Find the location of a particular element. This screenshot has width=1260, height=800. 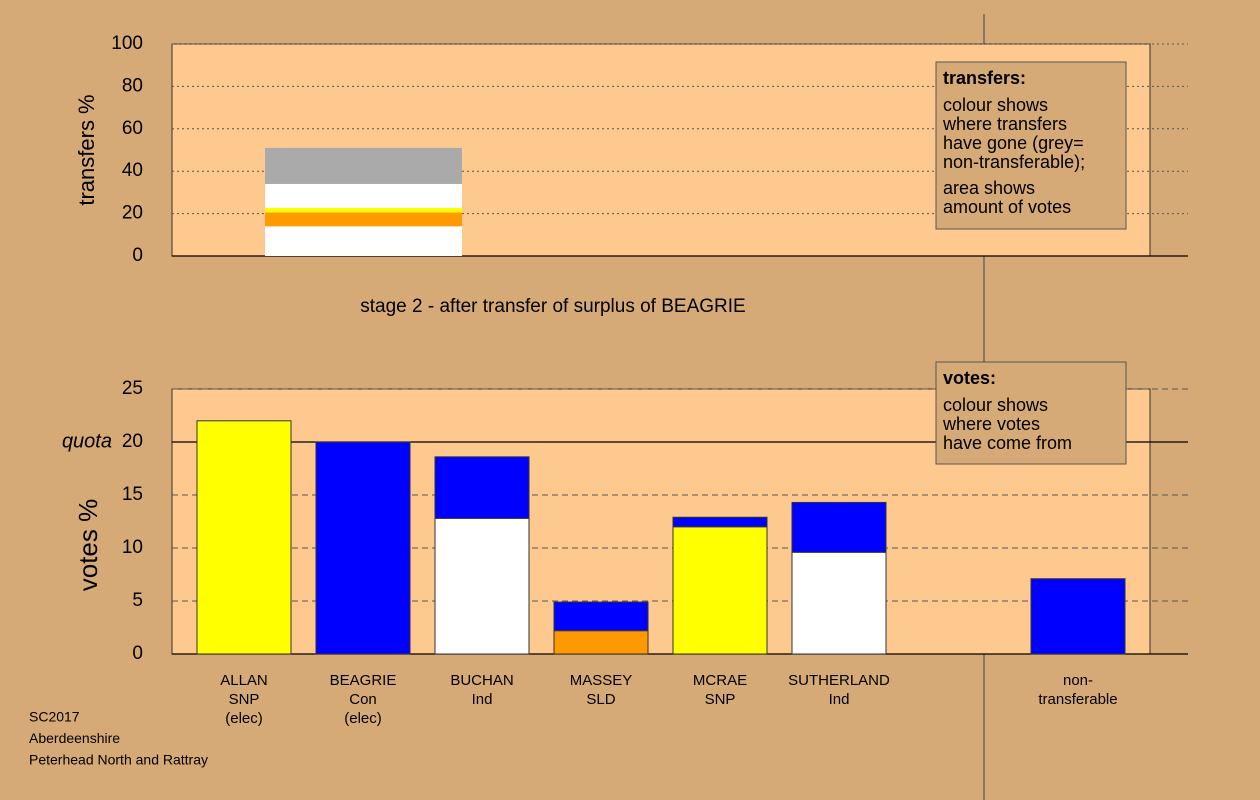

y-tick-label: 25 is located at coordinates (132, 388).